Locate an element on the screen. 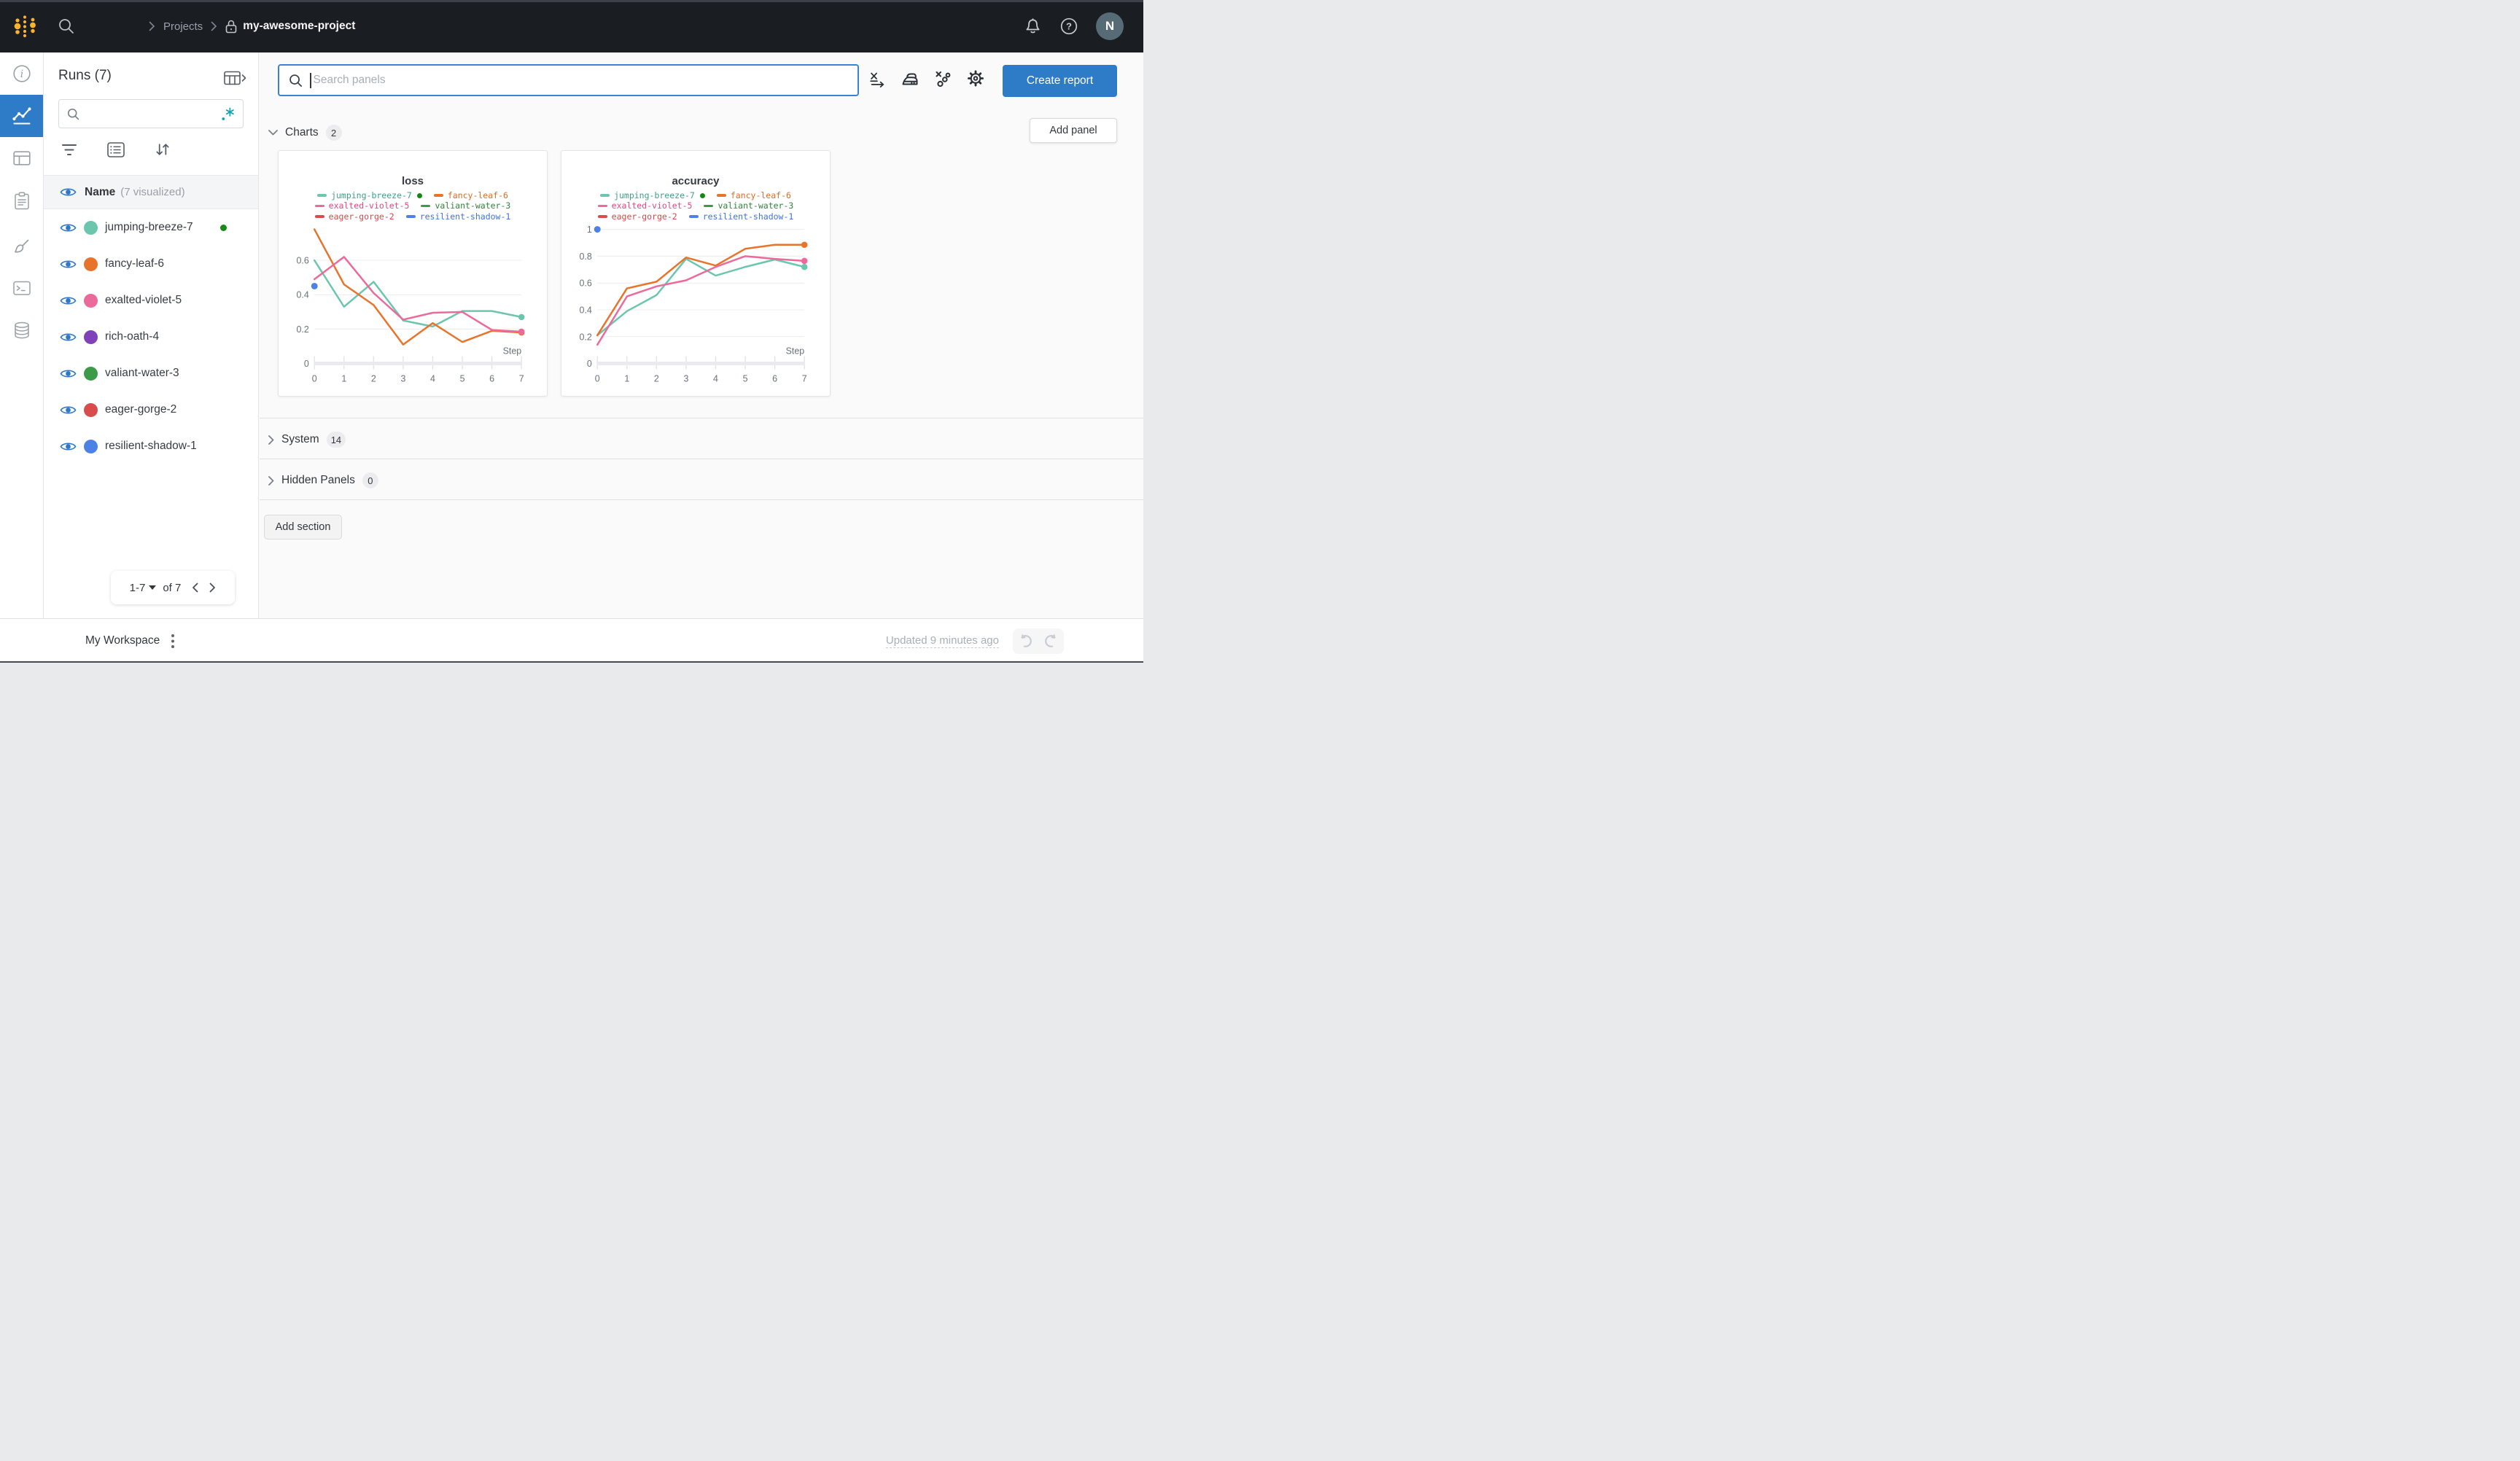 The width and height of the screenshot is (2520, 1461). svg-text: 0 is located at coordinates (589, 364).